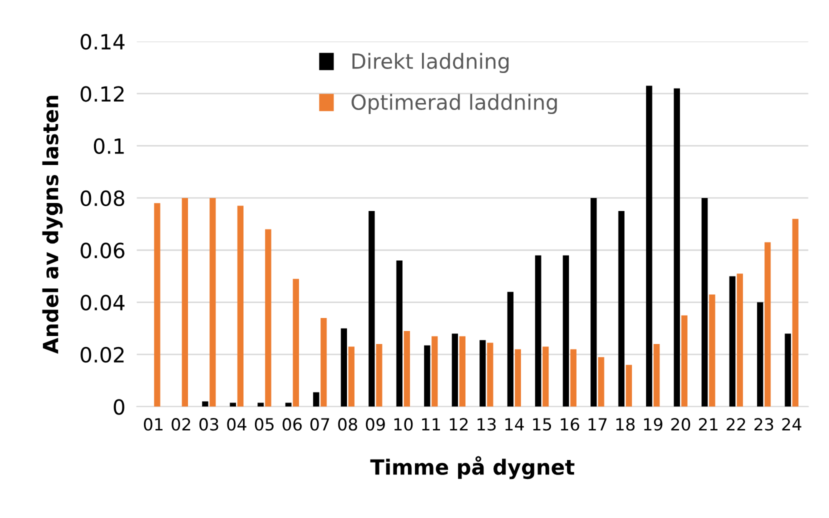 The height and width of the screenshot is (518, 829). Describe the element at coordinates (764, 424) in the screenshot. I see `x-tick-label: 23` at that location.